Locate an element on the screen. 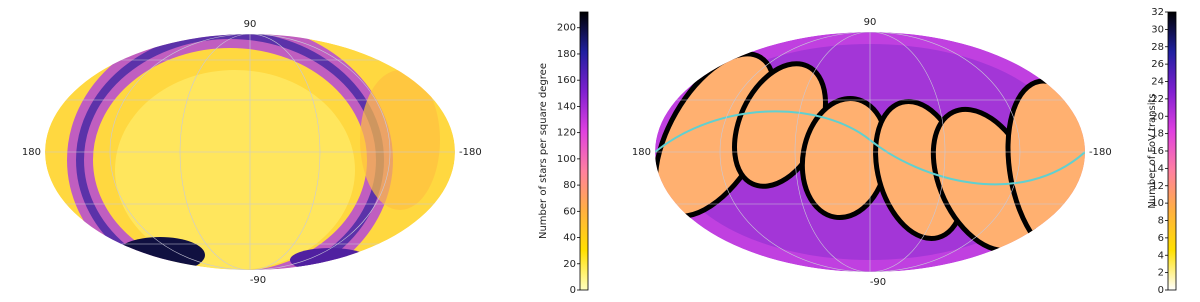 Image resolution: width=1200 pixels, height=302 pixels. colorbar-tick-label: 26 is located at coordinates (1157, 64).